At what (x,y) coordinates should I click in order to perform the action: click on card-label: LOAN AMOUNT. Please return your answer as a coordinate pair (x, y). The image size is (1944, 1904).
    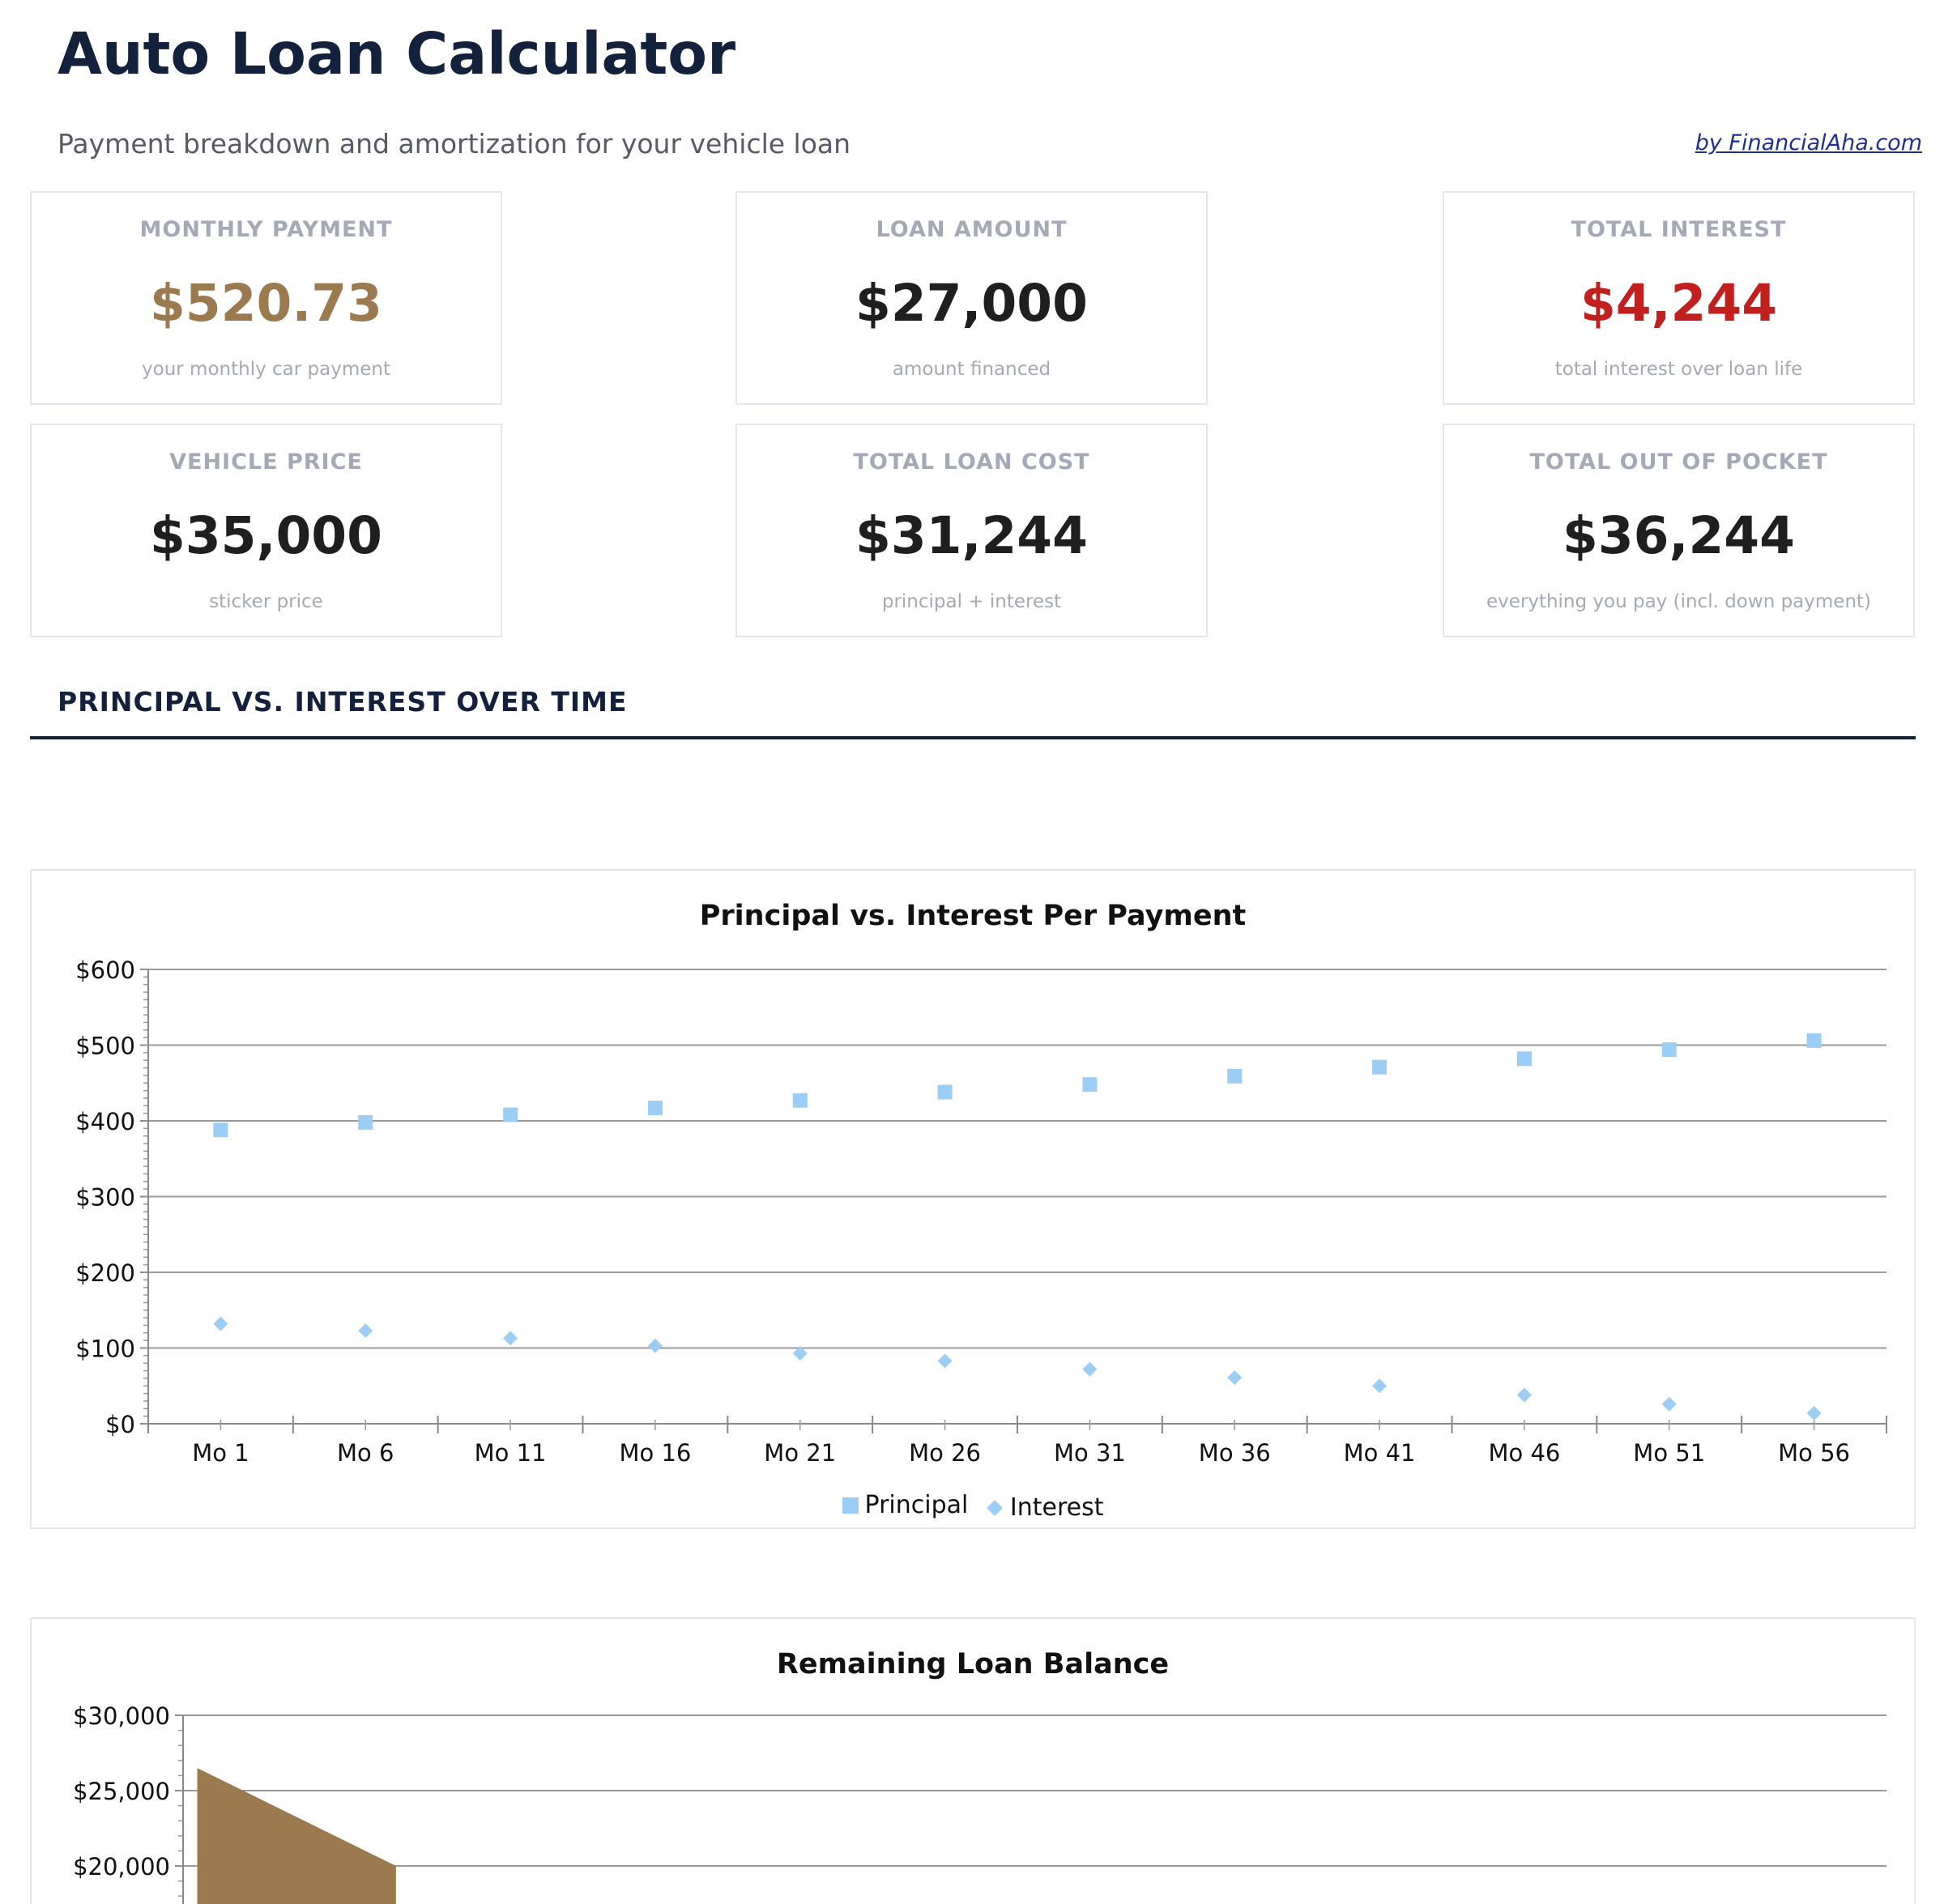
    Looking at the image, I should click on (972, 229).